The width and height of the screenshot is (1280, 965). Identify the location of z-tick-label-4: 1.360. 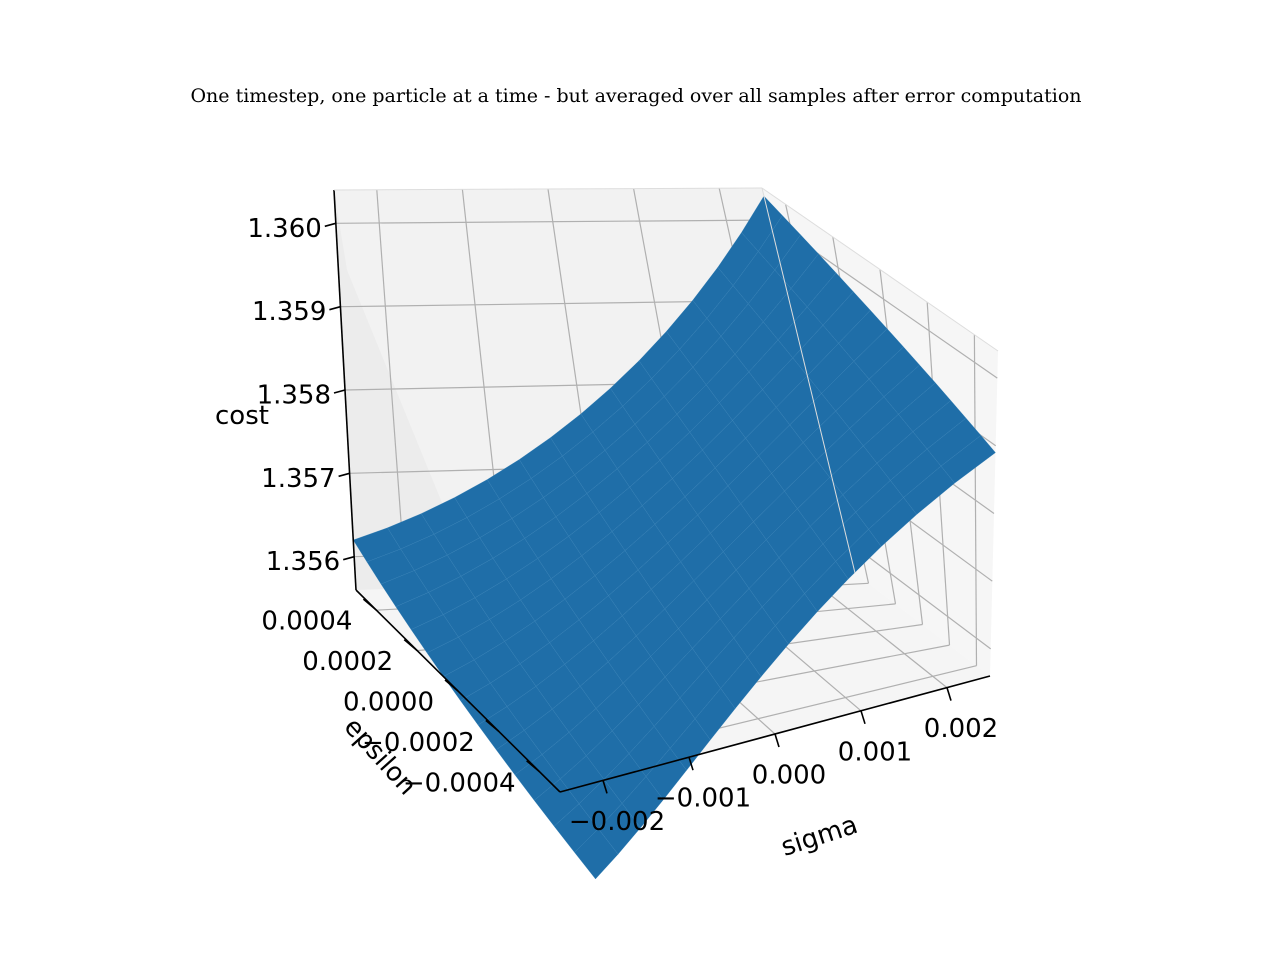
(284, 229).